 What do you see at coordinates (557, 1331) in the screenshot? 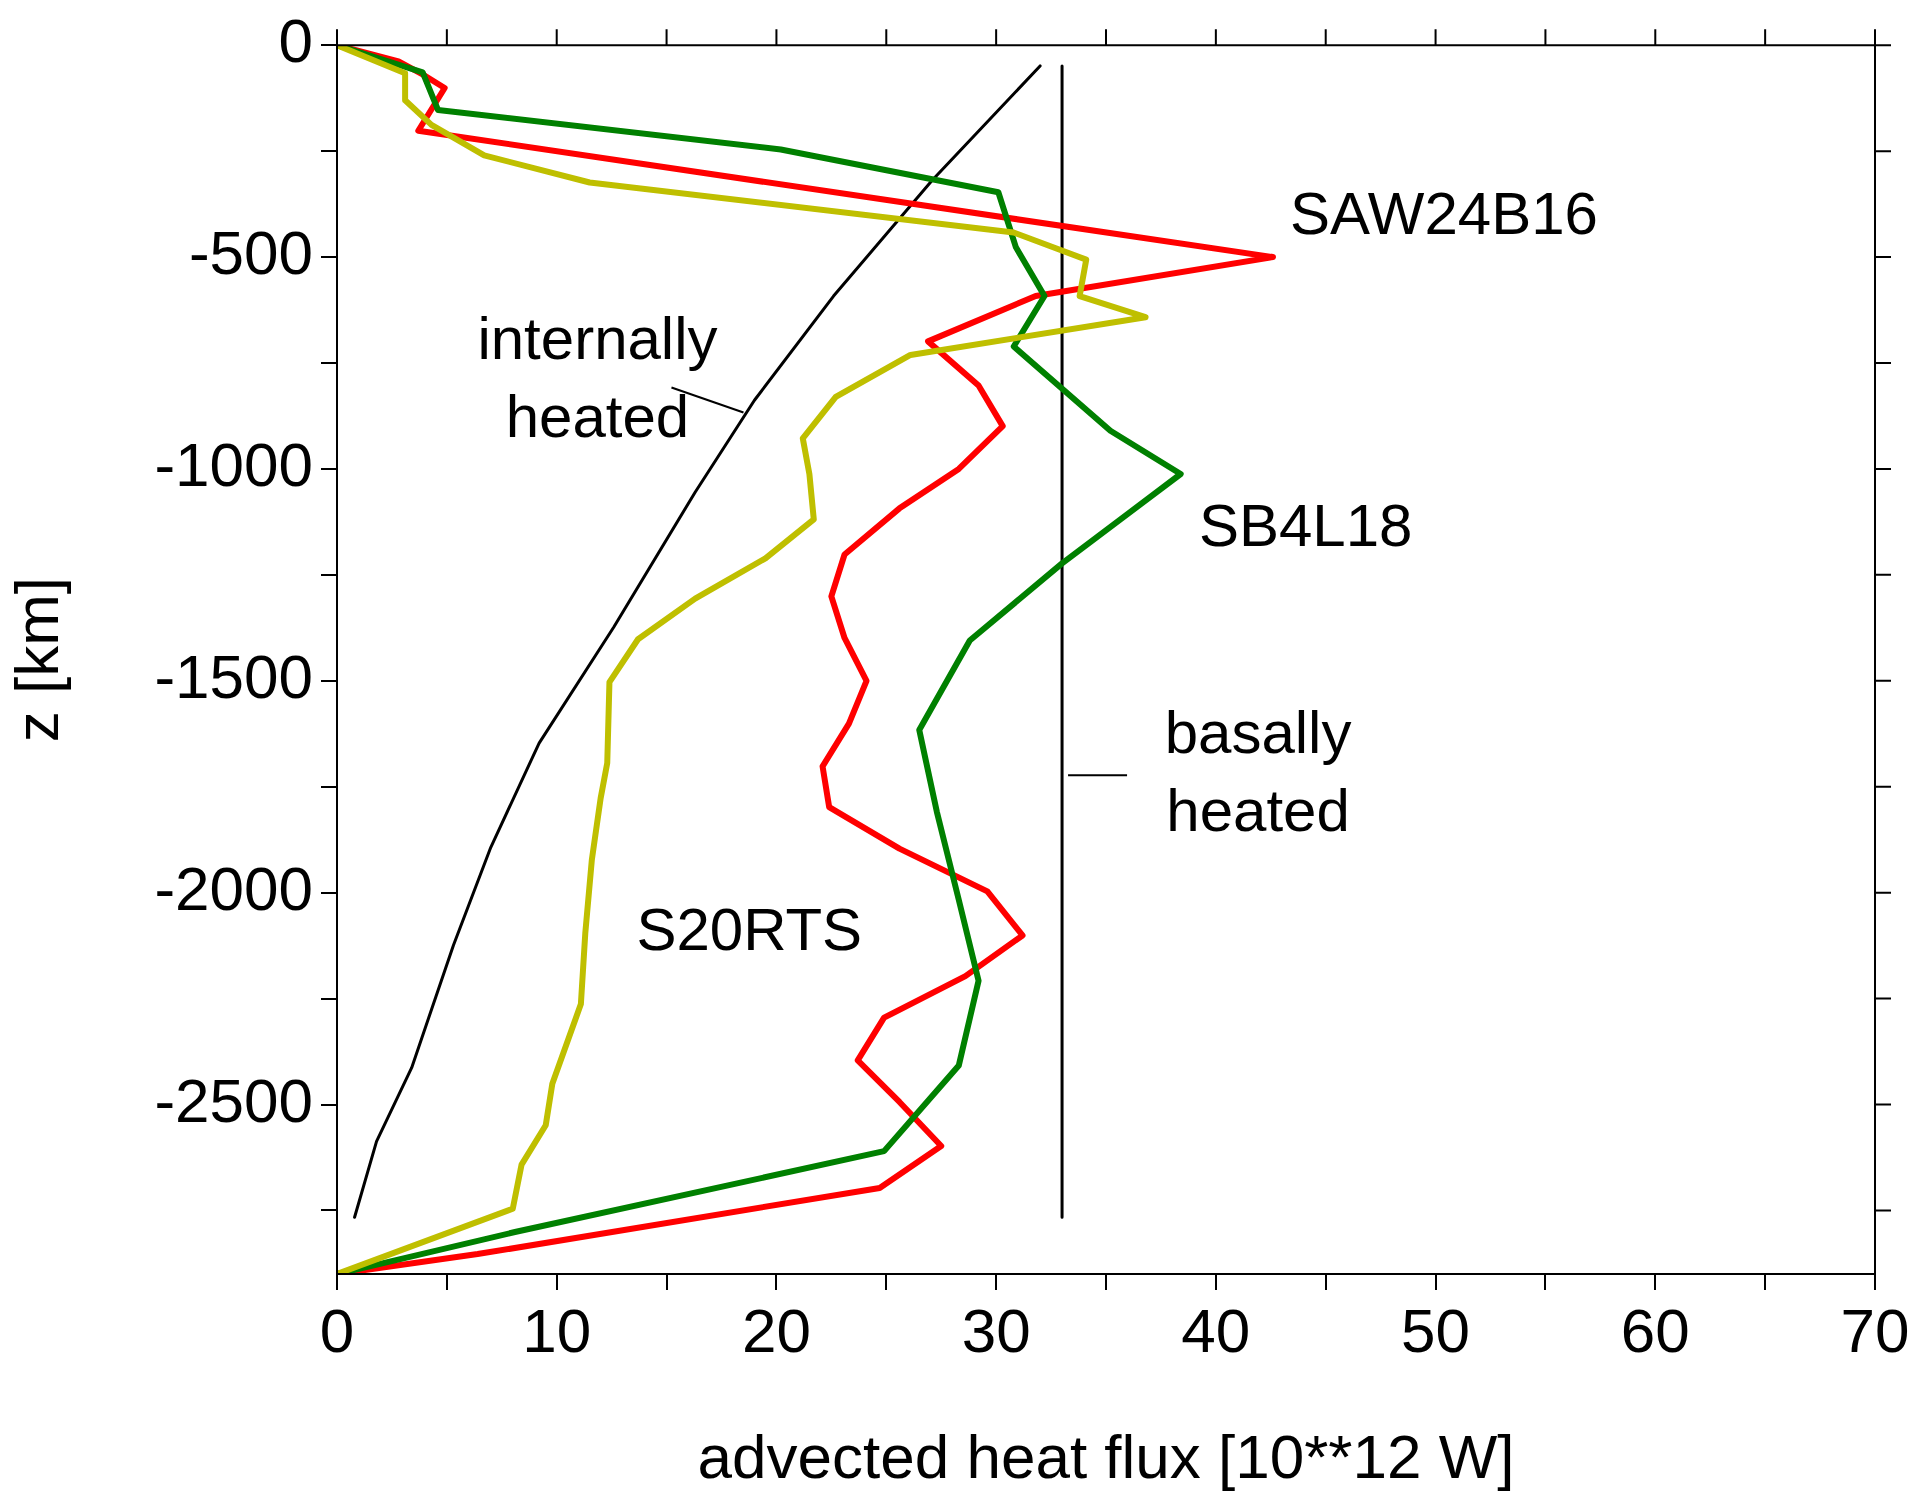
I see `x-tick-label: 10` at bounding box center [557, 1331].